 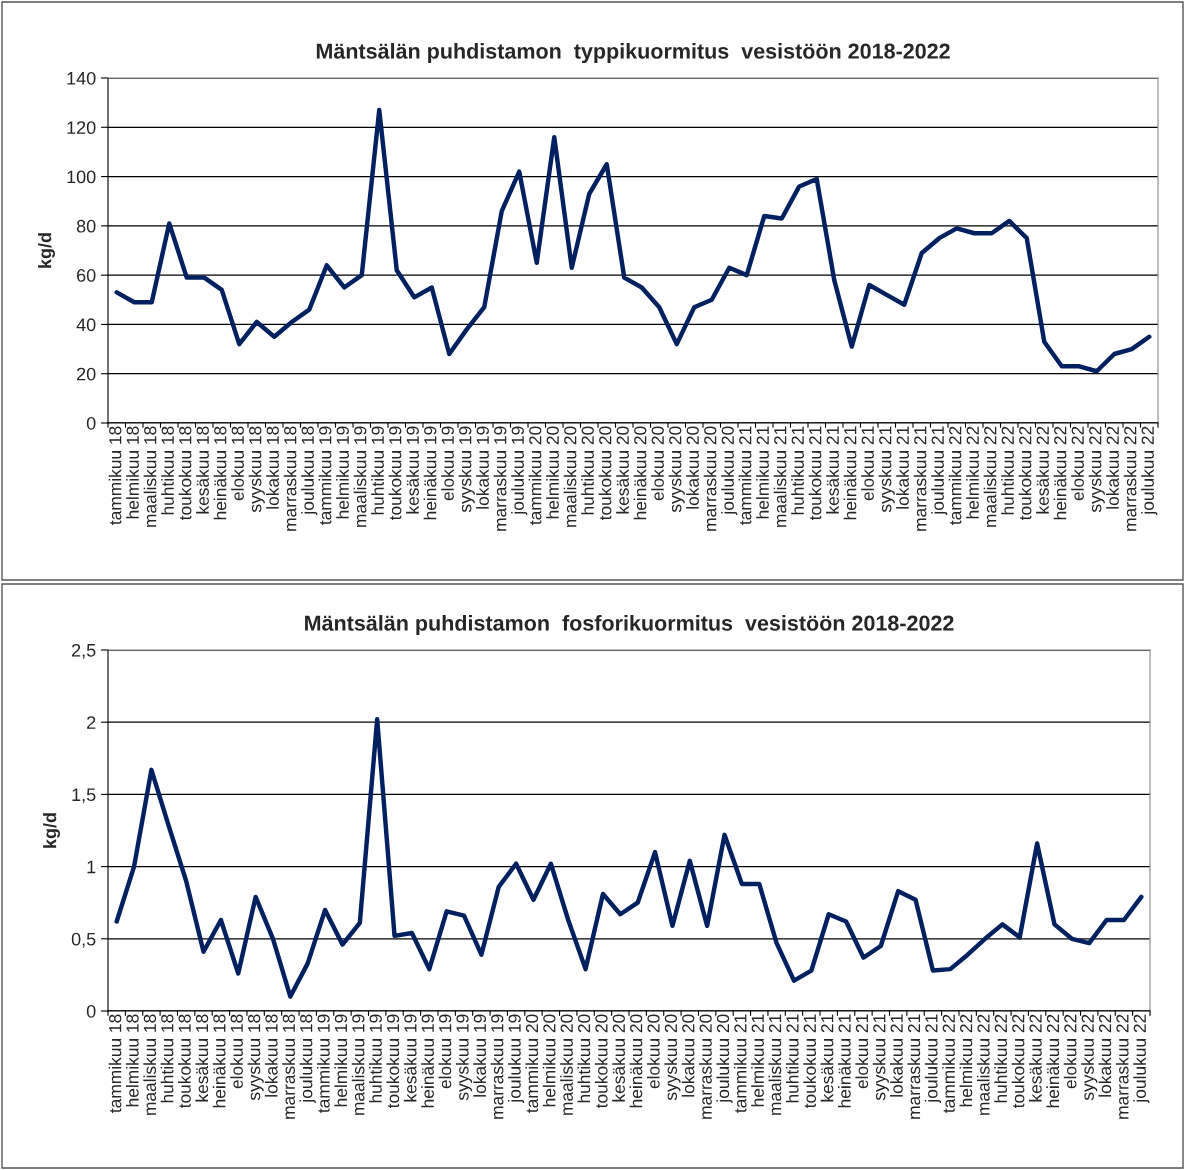 I want to click on x-tick-label: kesäkuu 18, so click(x=202, y=1058).